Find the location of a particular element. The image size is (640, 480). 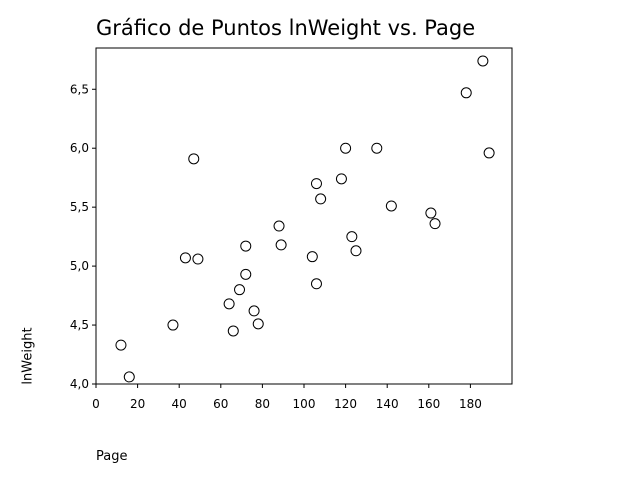

x-tick-label: 140 is located at coordinates (387, 404).